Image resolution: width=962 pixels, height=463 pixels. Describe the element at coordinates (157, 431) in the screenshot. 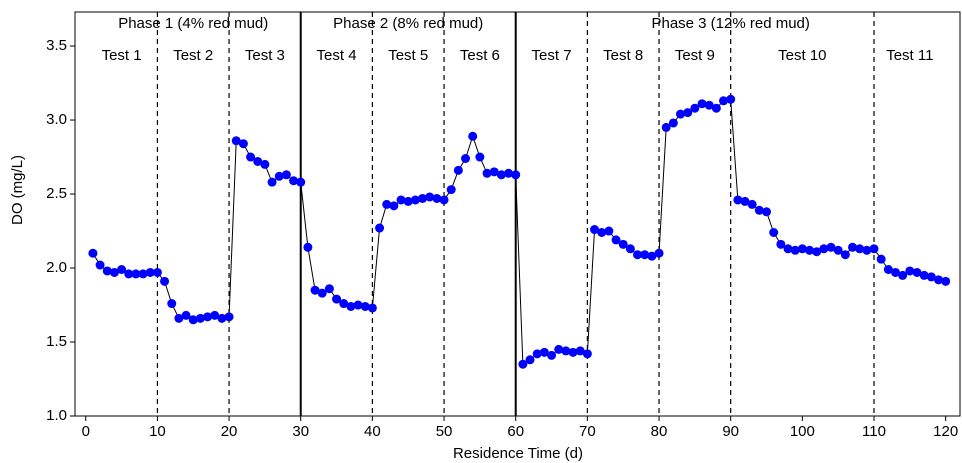

I see `x-tick-label: 10` at that location.